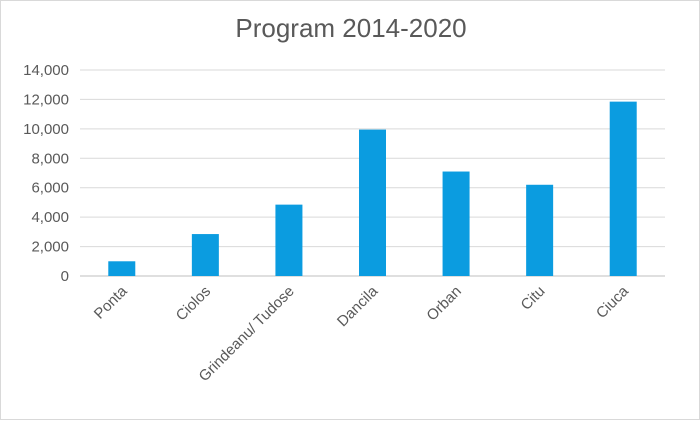  Describe the element at coordinates (193, 303) in the screenshot. I see `x-tick-label: Ciolos` at that location.